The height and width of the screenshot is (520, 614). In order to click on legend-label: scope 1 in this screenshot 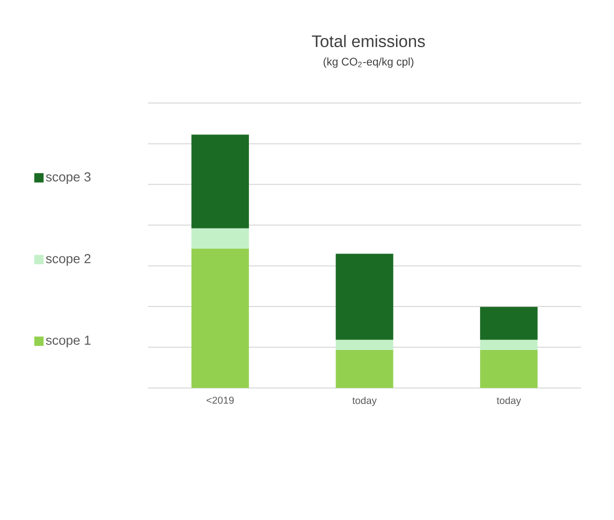, I will do `click(68, 342)`.